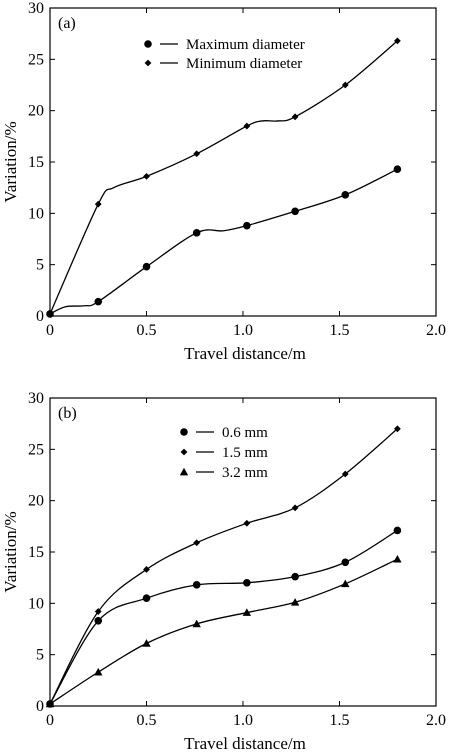 The image size is (450, 752). Describe the element at coordinates (245, 473) in the screenshot. I see `legend-entry: 3.2 mm` at that location.